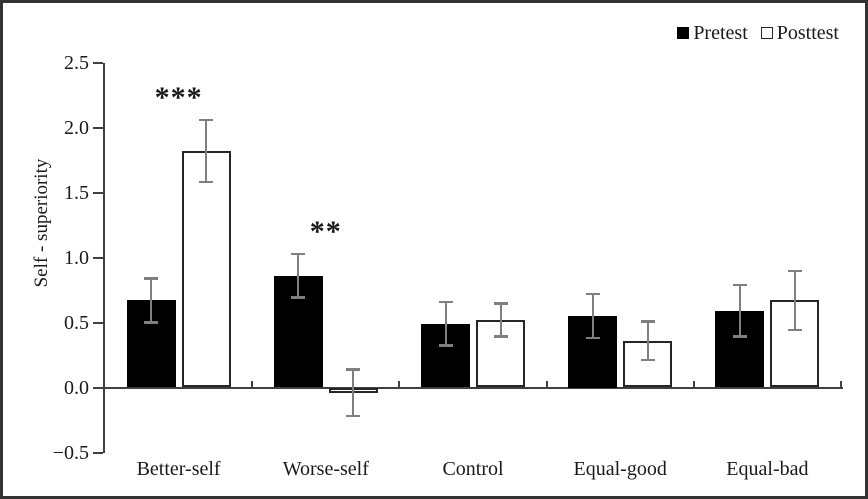 Image resolution: width=868 pixels, height=499 pixels. Describe the element at coordinates (445, 302) in the screenshot. I see `error-cap-top-pretest-control` at that location.